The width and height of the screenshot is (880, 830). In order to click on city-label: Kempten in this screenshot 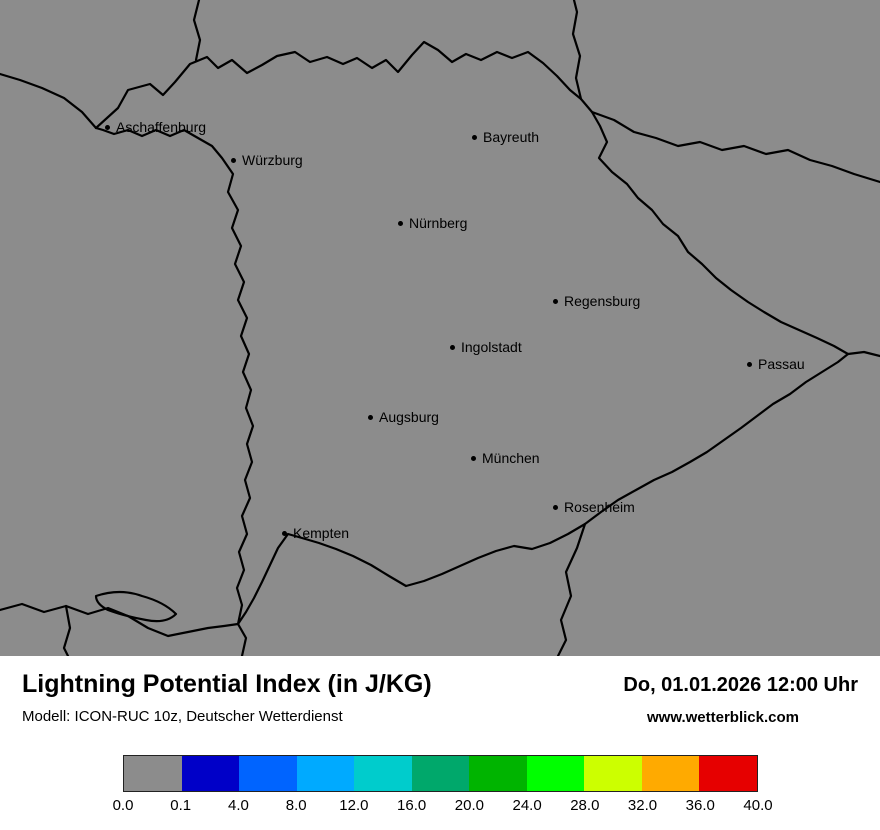, I will do `click(321, 533)`.